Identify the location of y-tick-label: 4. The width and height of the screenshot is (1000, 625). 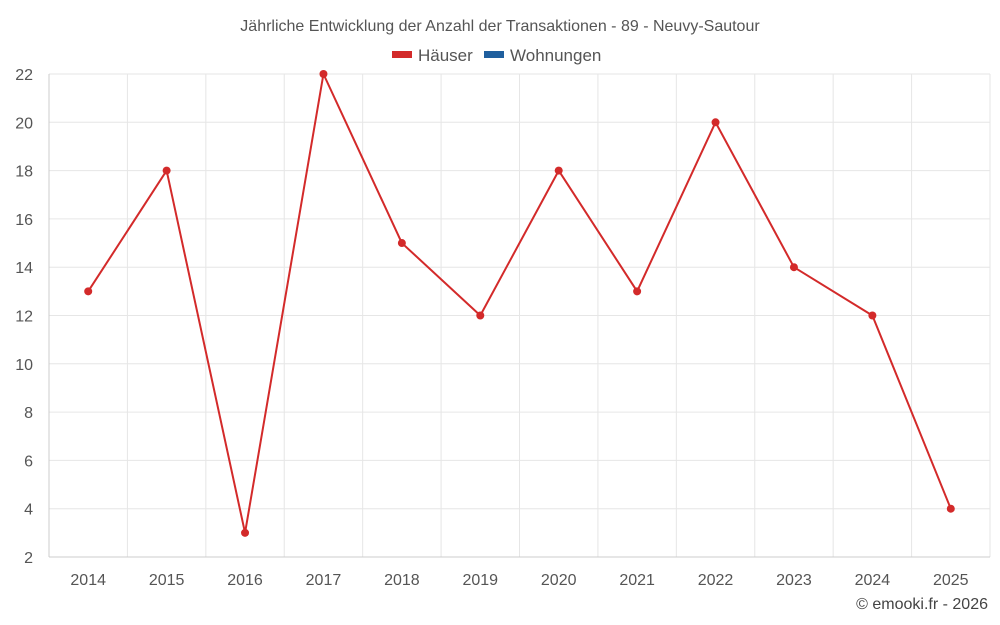
(28, 510).